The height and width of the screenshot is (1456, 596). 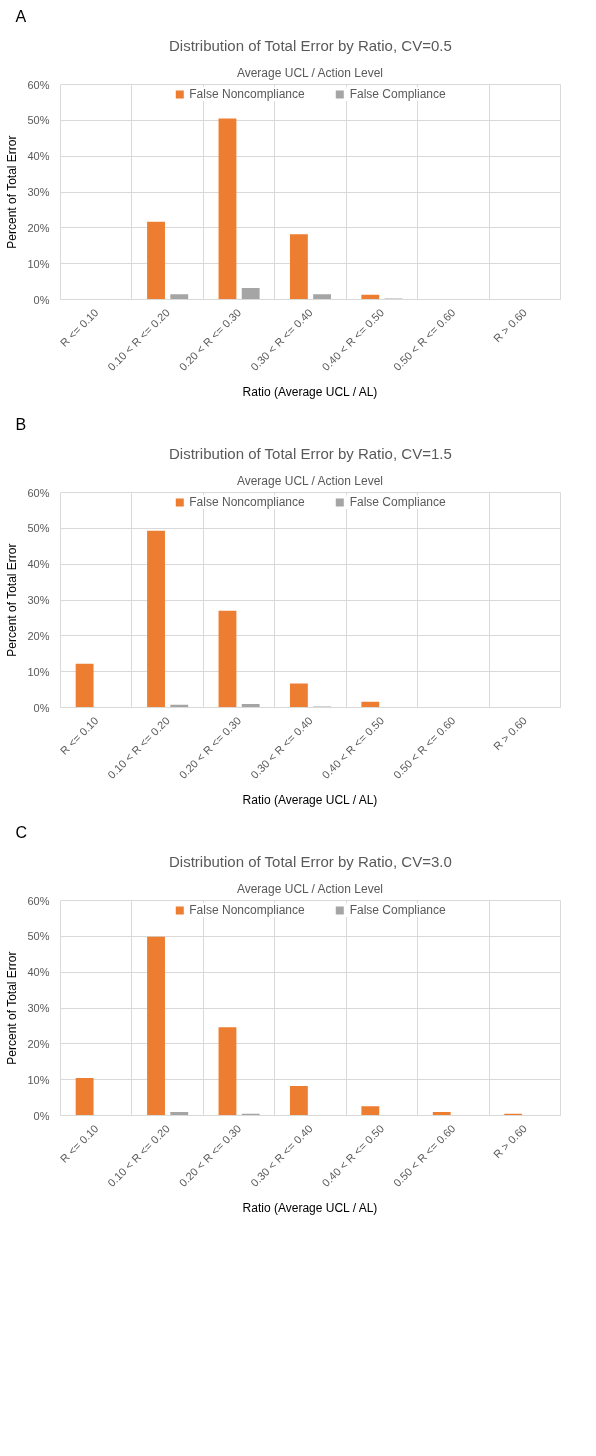 I want to click on chart-title: Distribution of Total Error by Ratio, CV=3.0, so click(x=310, y=861).